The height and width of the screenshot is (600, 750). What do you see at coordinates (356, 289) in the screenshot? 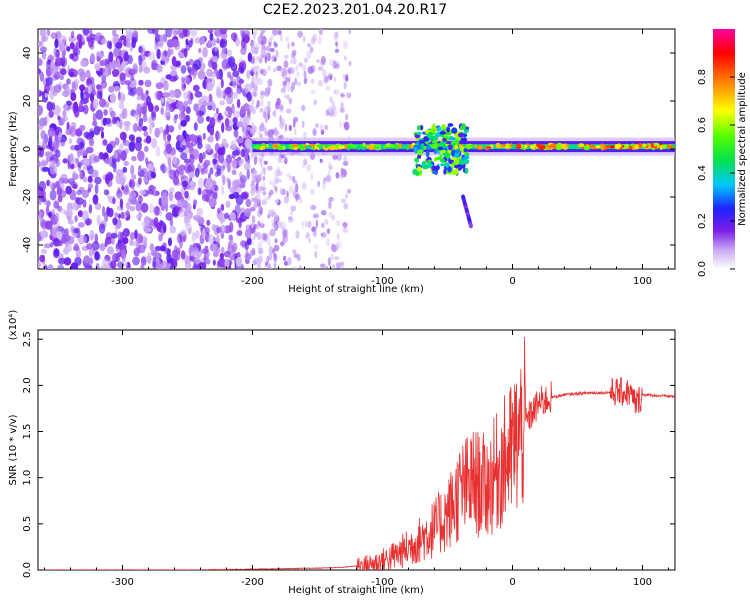
I see `spectrogram-xlabel: Height of straight line (km)` at bounding box center [356, 289].